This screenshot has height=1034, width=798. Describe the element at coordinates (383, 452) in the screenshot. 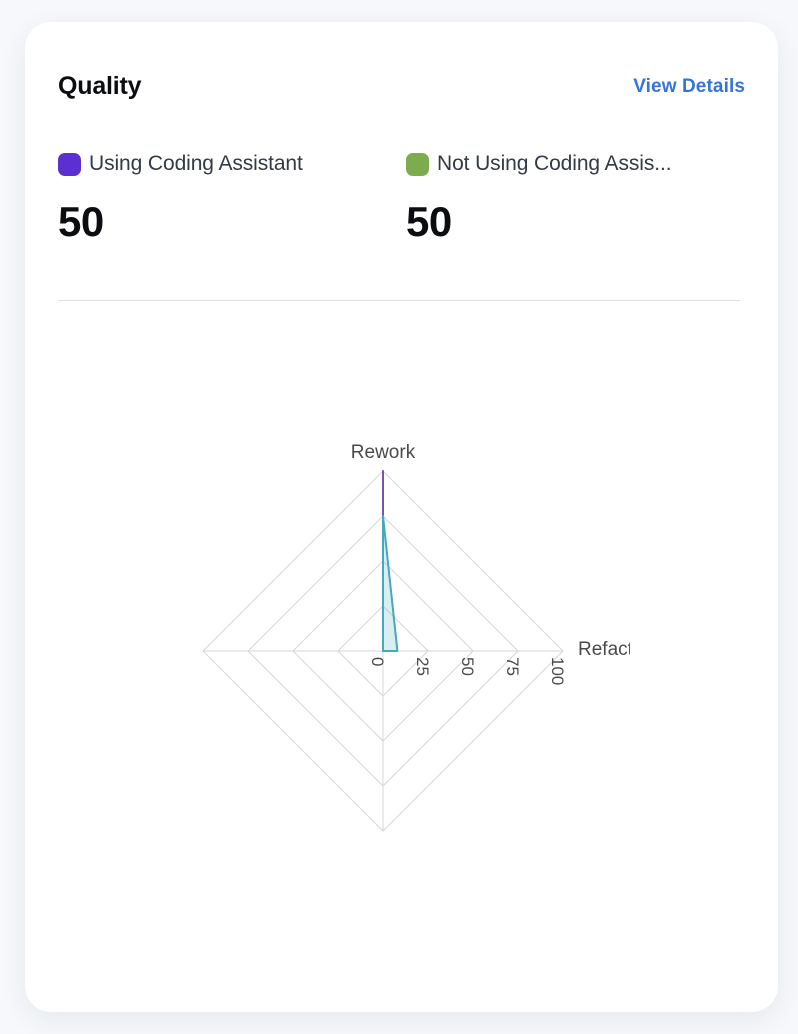

I see `svg-text: Rework` at that location.